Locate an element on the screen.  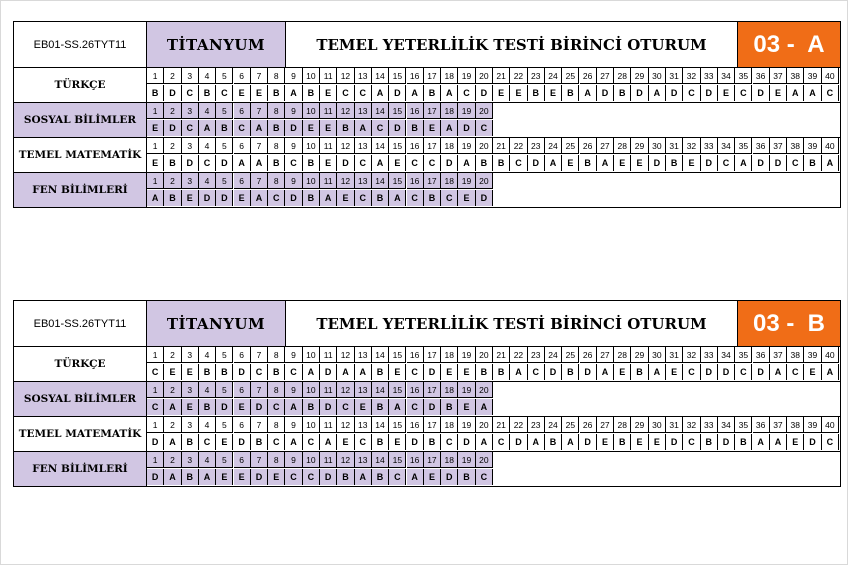
question-number: 29 is located at coordinates (640, 425).